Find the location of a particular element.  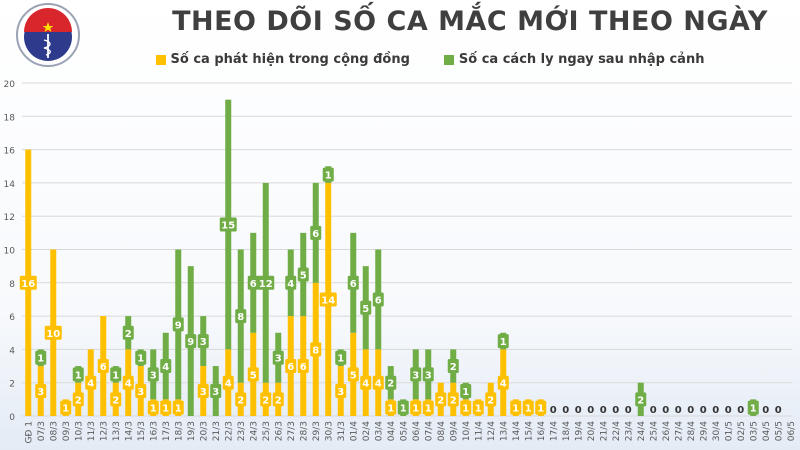

x-tick-label: 29/4 is located at coordinates (704, 431).